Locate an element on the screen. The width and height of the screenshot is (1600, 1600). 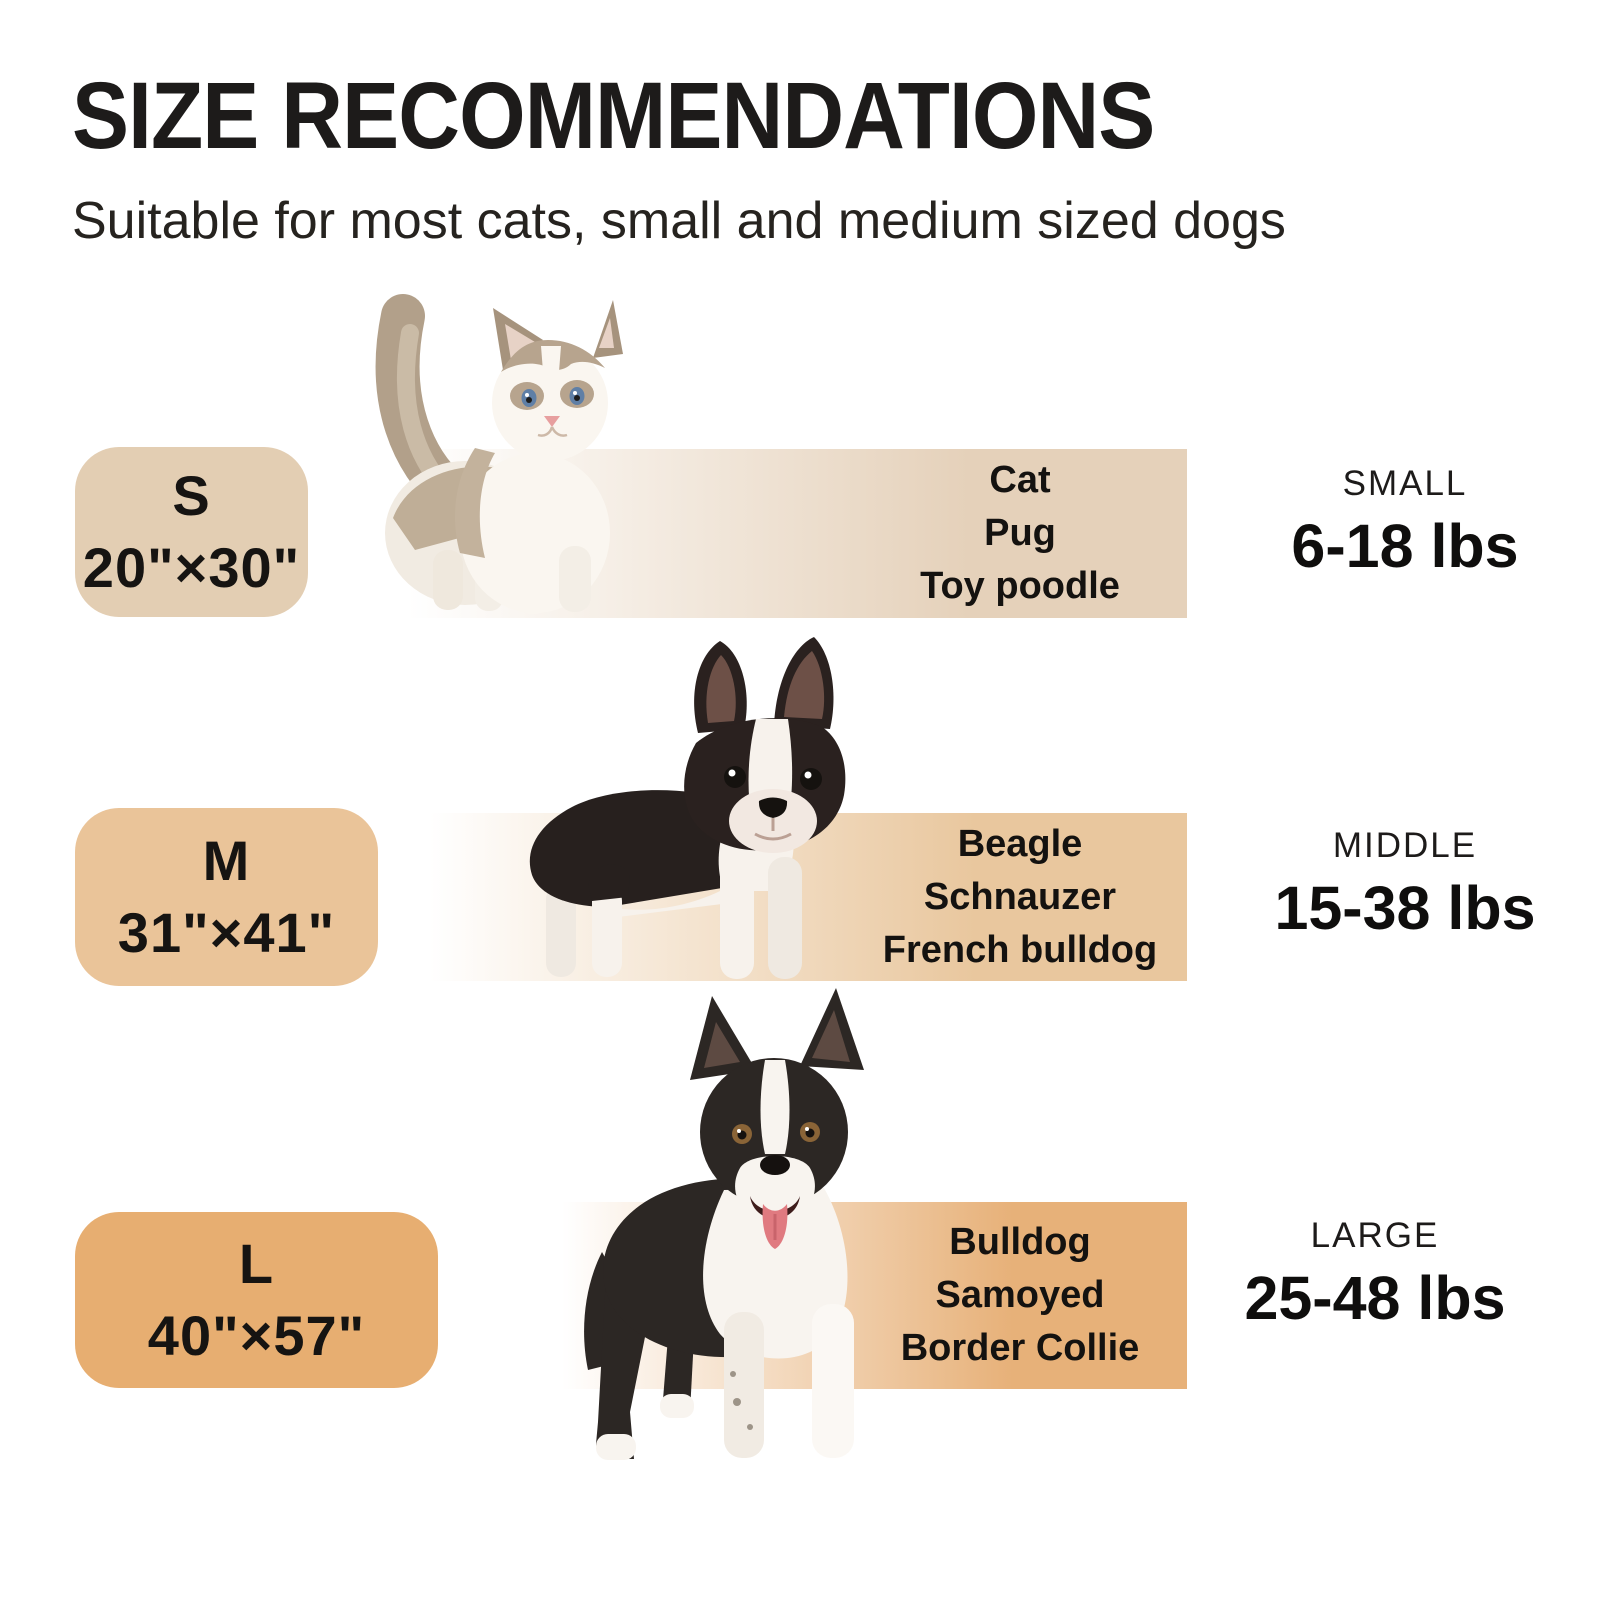
size-dimensions: 31"×41" is located at coordinates (226, 932).